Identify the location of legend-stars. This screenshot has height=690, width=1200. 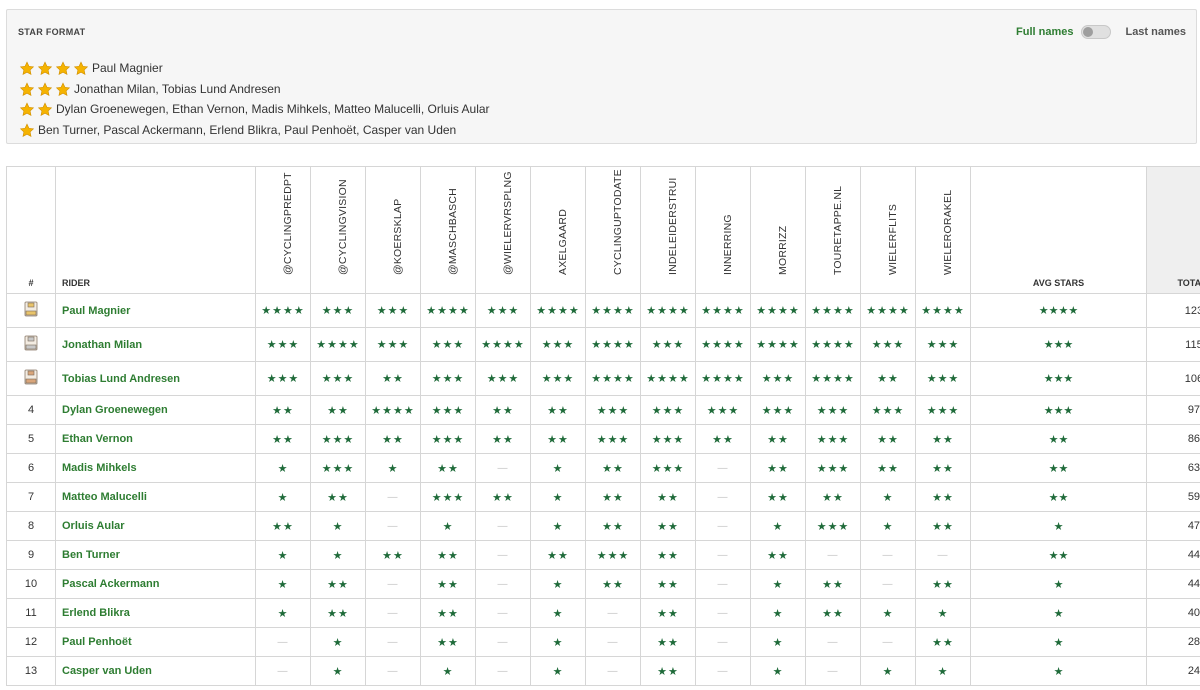
(37, 109).